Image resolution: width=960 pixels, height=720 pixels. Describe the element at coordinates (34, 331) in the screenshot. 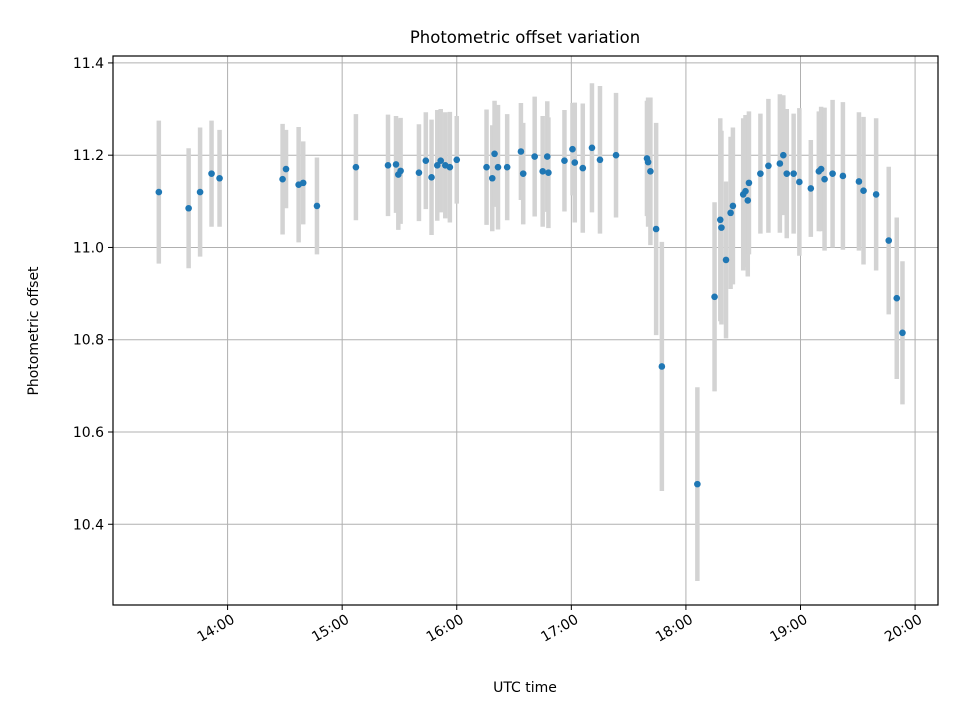

I see `y-axis-label: Photometric offset` at that location.